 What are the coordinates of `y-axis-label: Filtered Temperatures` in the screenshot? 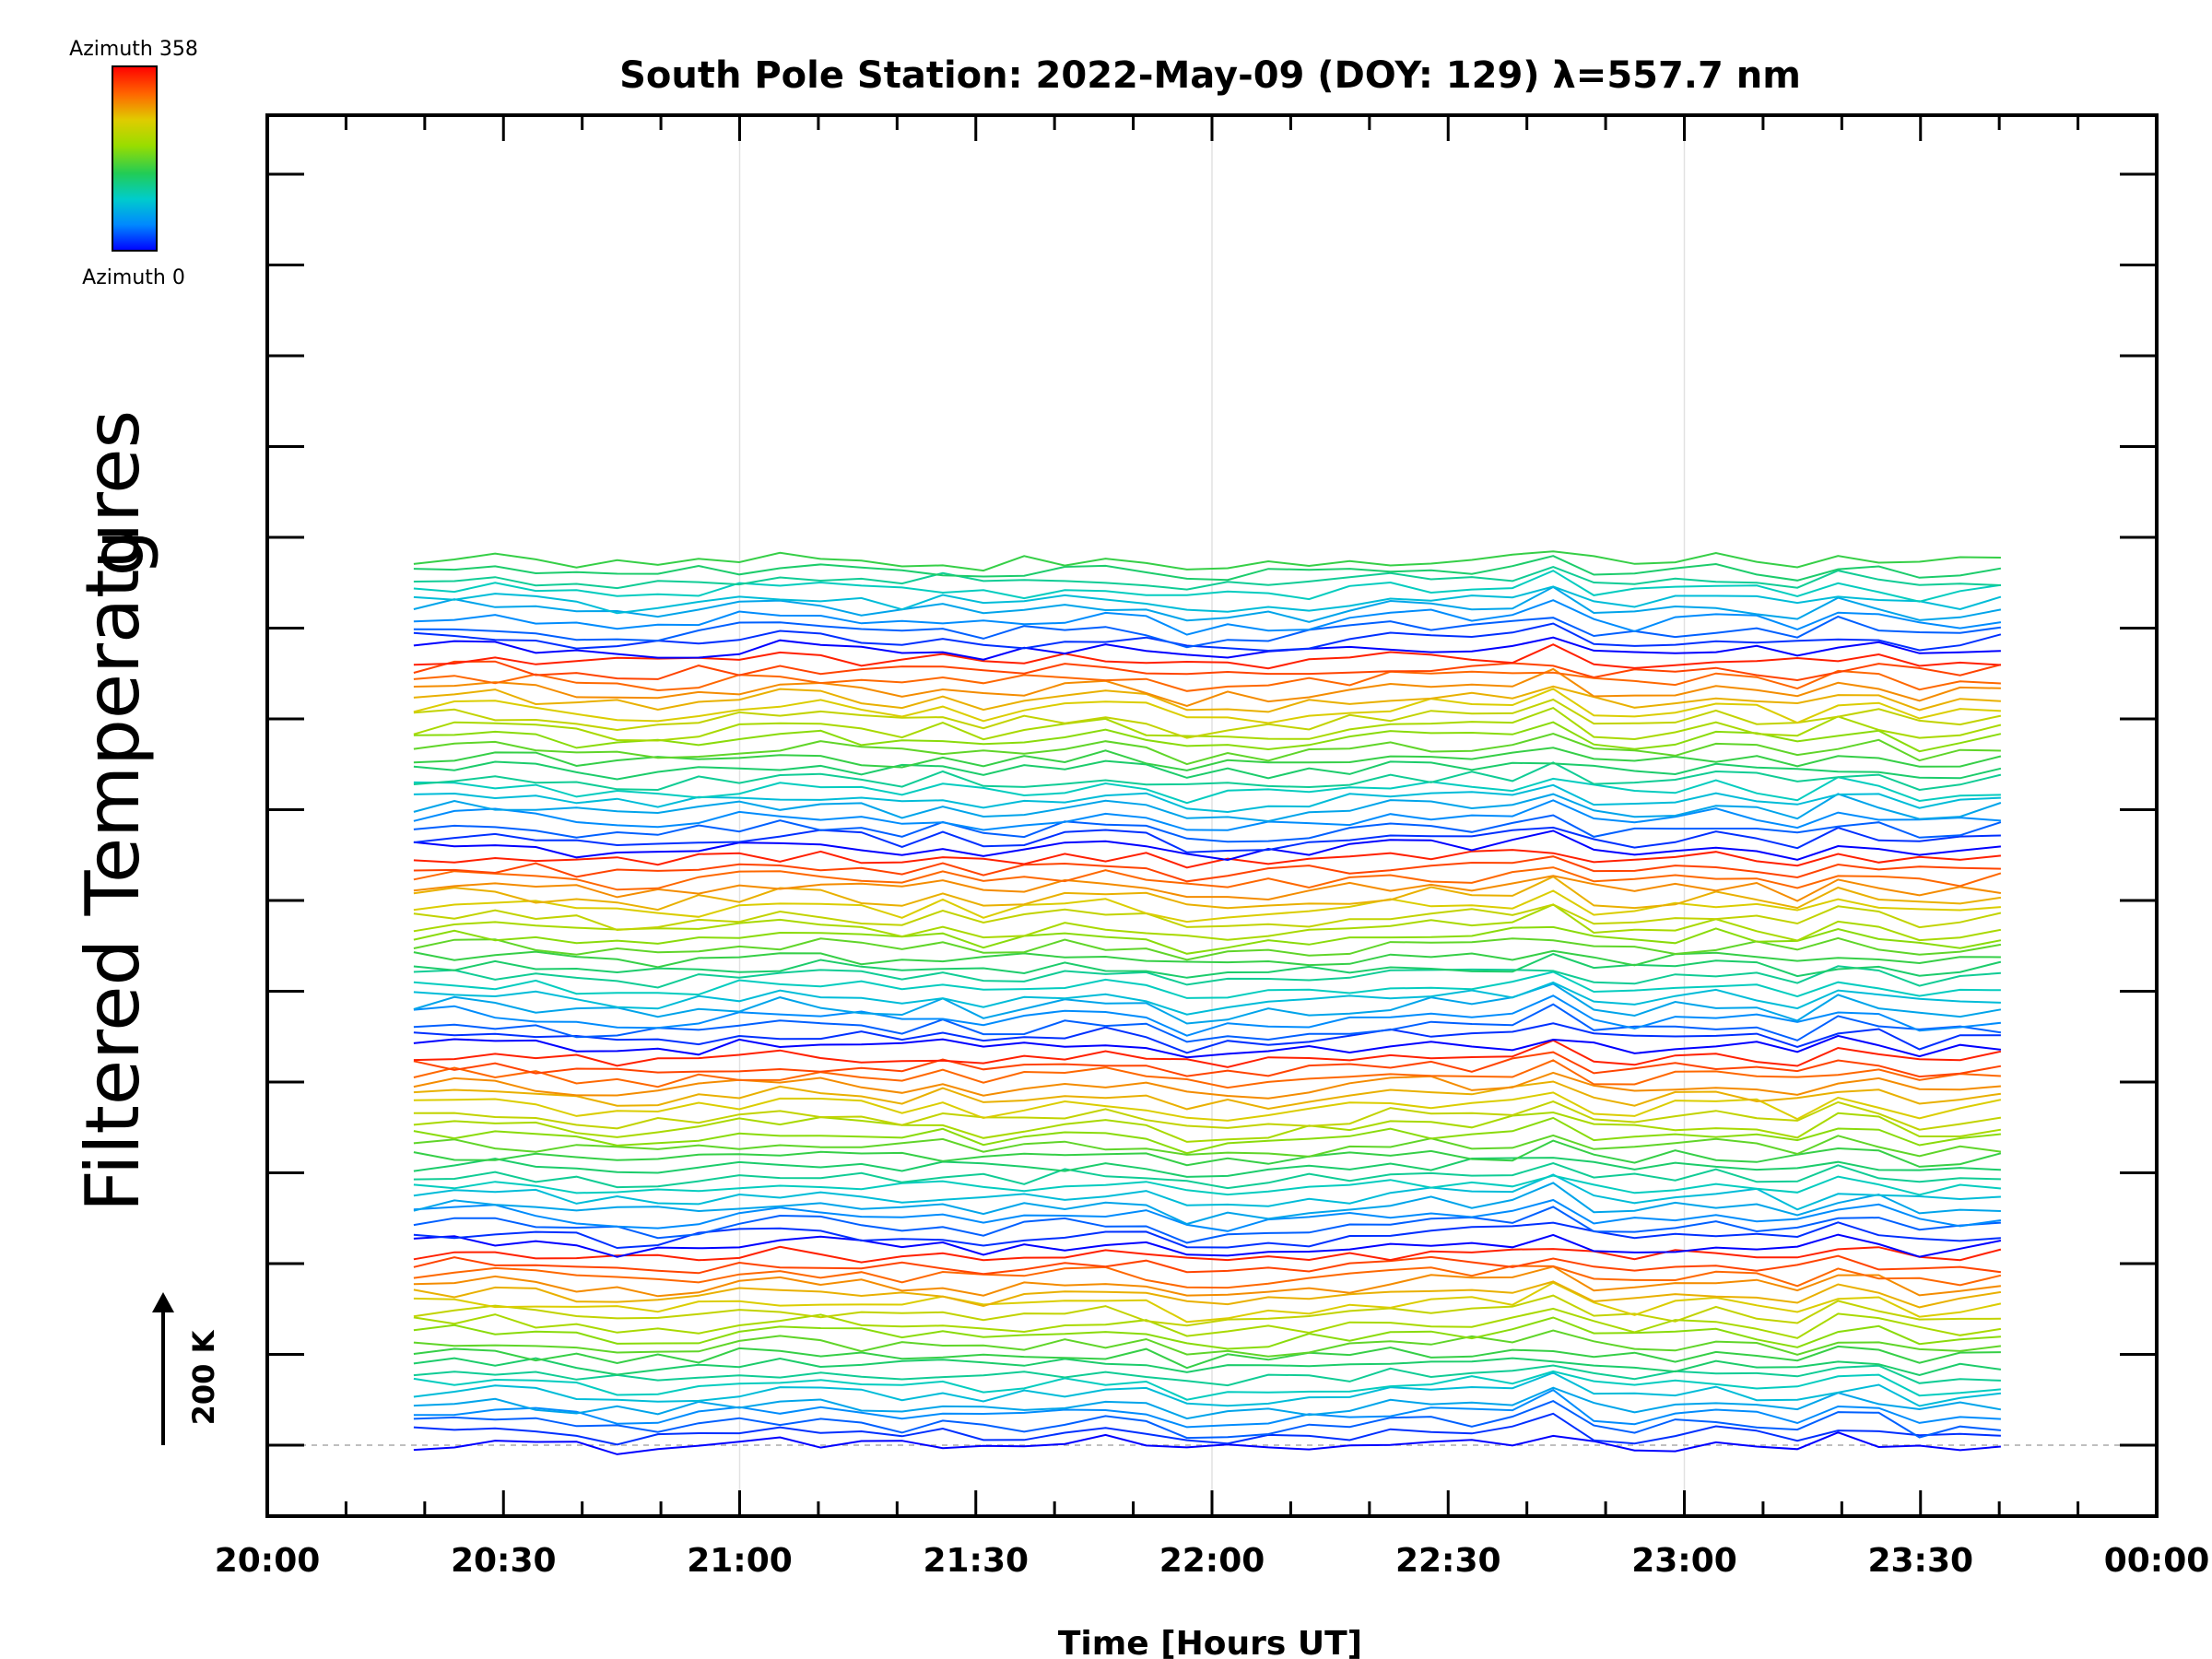 It's located at (113, 811).